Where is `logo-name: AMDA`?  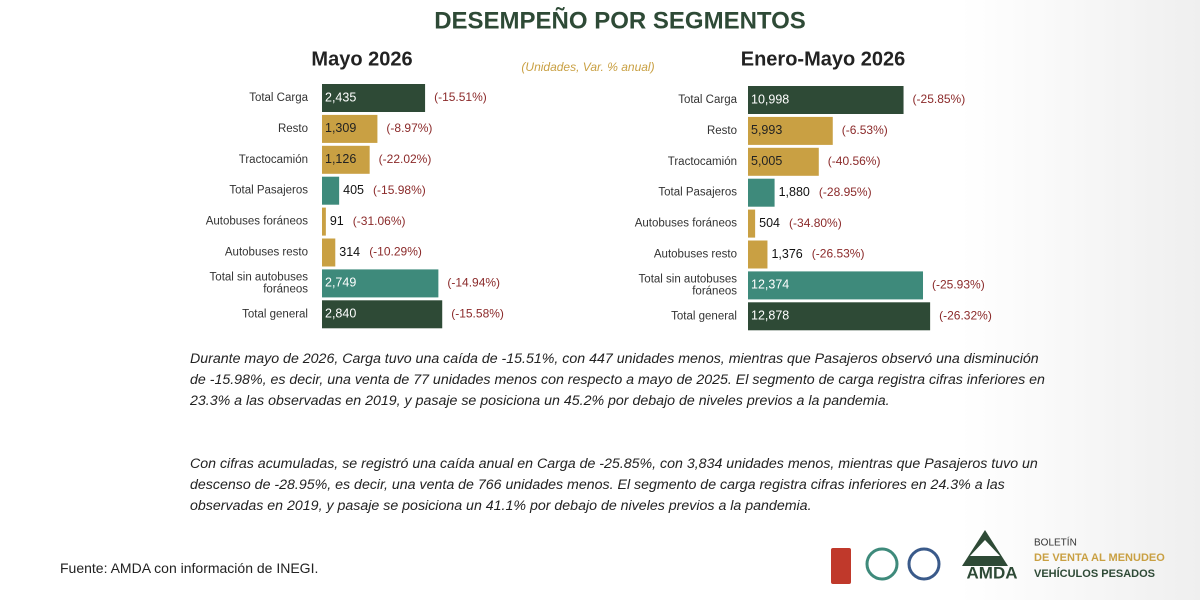 logo-name: AMDA is located at coordinates (992, 572).